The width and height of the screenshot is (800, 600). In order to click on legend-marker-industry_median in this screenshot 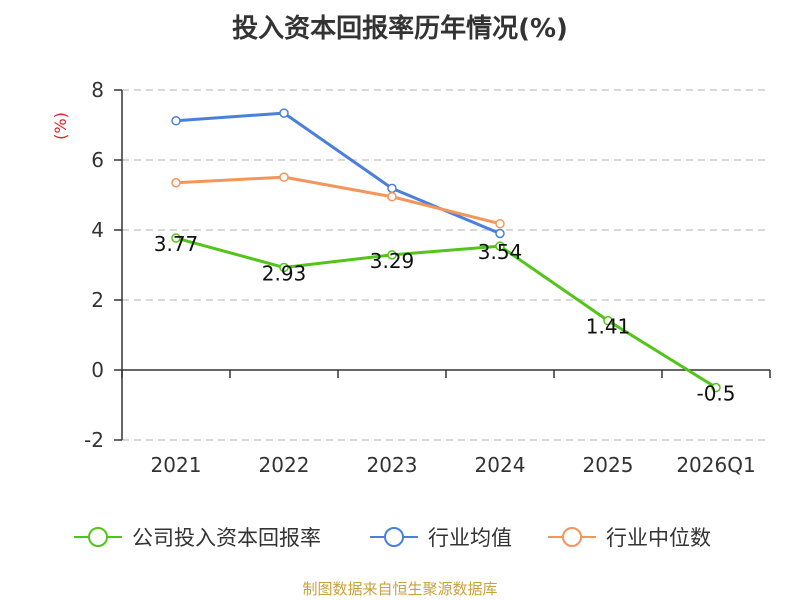, I will do `click(572, 537)`.